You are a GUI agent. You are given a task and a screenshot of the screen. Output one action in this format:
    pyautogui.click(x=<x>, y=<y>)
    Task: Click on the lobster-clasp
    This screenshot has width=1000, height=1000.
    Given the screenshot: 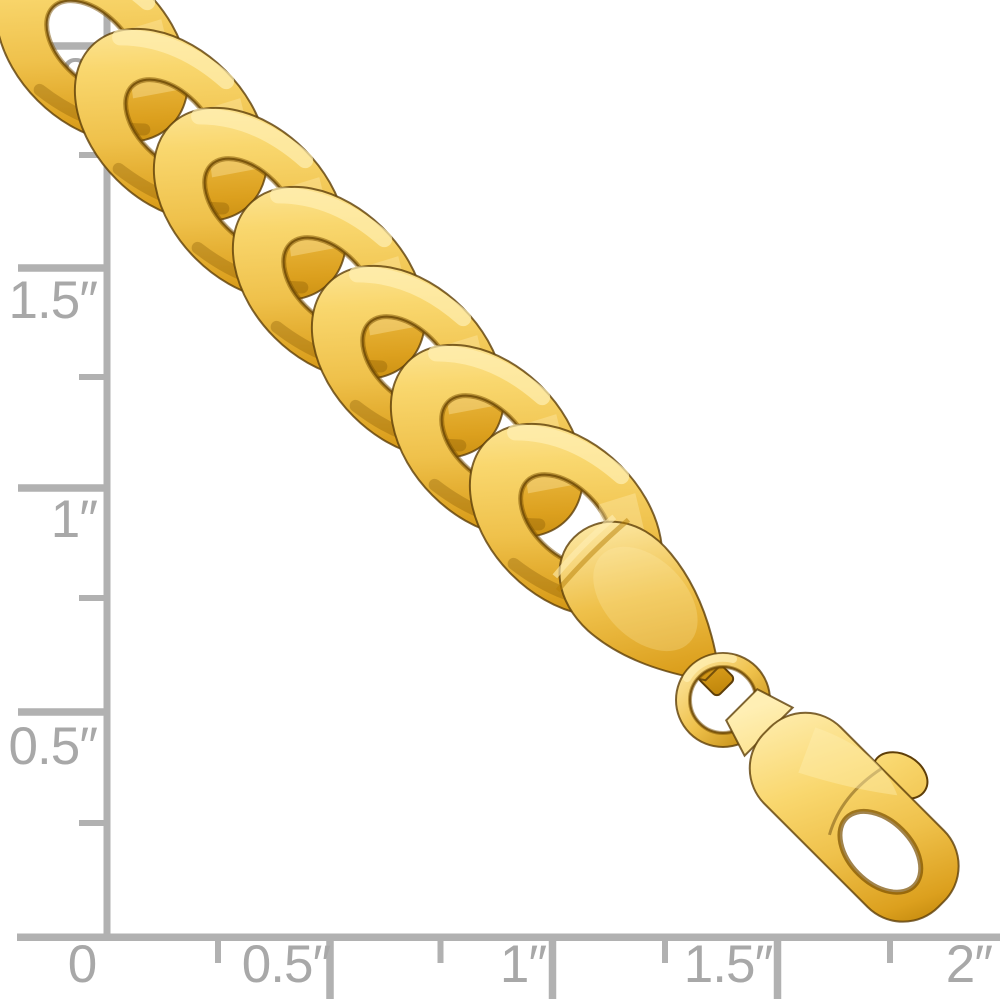 What is the action you would take?
    pyautogui.click(x=842, y=805)
    